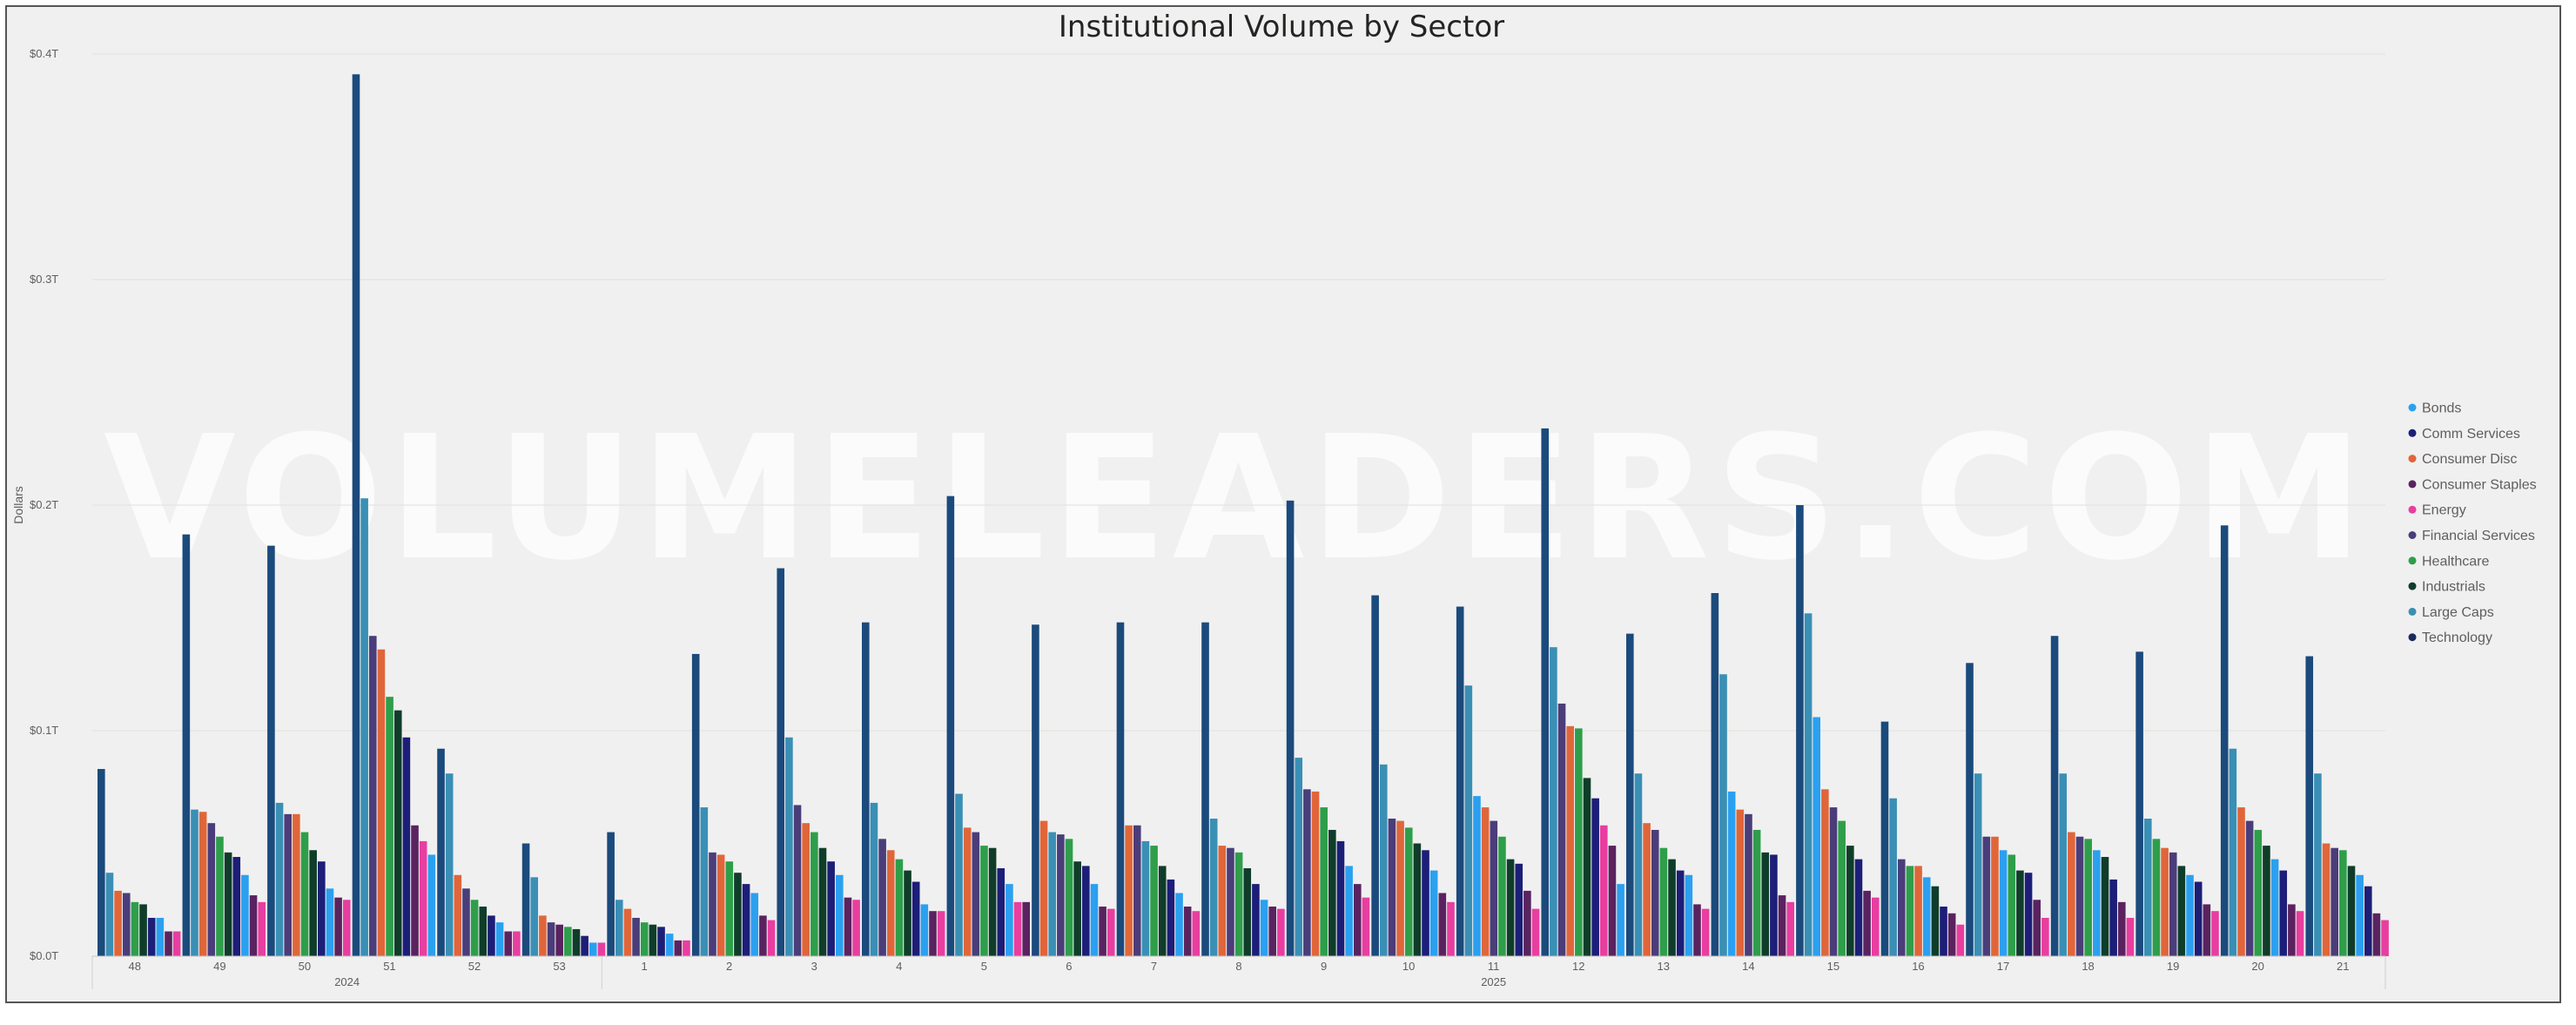  What do you see at coordinates (1867, 923) in the screenshot?
I see `bar-consumer-staples: Consumer Staples: 0.029` at bounding box center [1867, 923].